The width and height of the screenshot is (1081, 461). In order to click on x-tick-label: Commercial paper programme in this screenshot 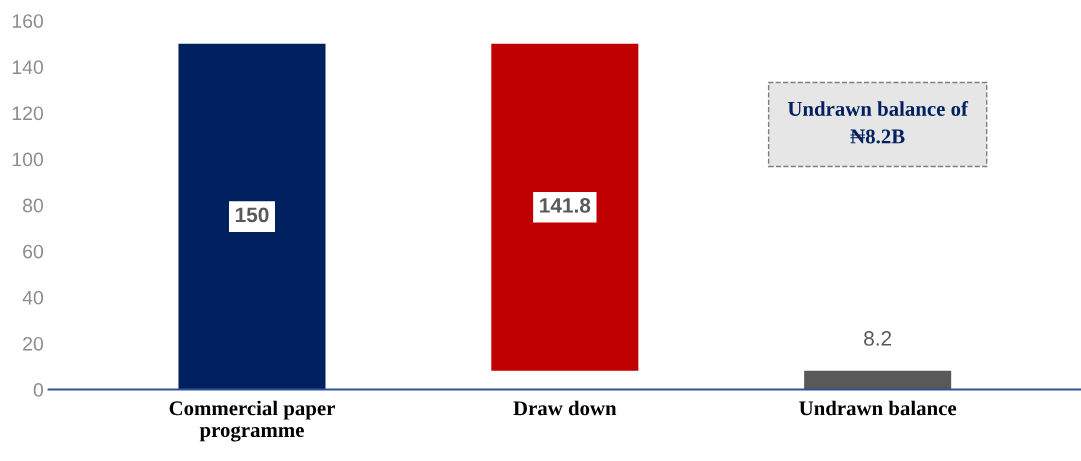, I will do `click(252, 421)`.